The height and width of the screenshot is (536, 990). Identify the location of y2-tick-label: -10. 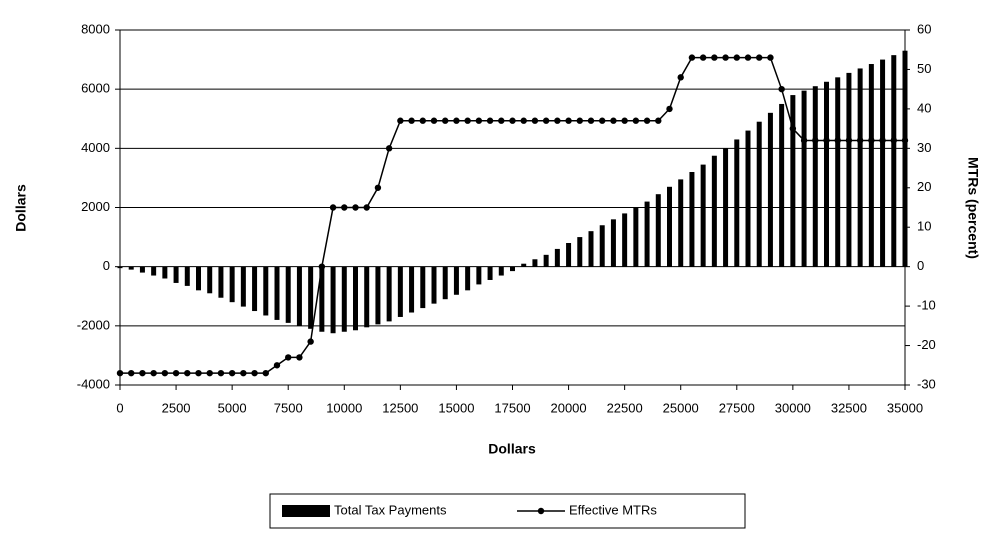
(926, 305).